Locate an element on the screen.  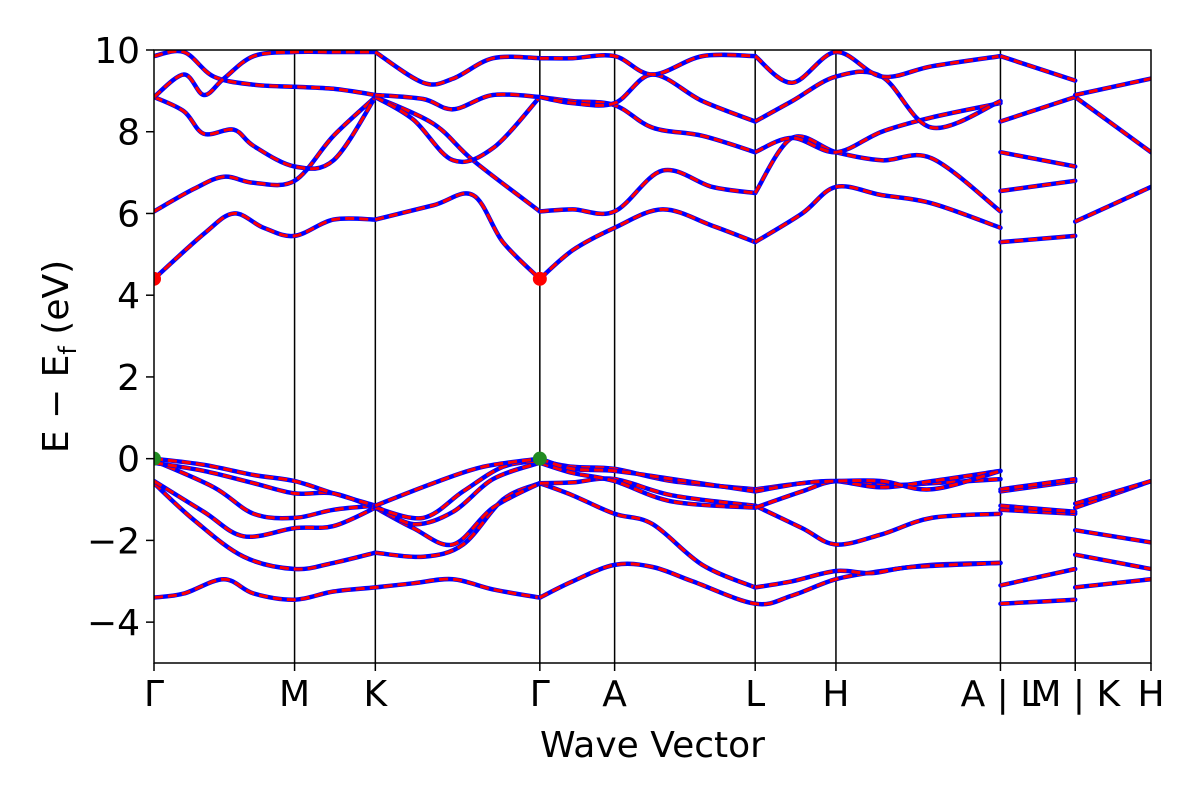
x-tick-label: K is located at coordinates (376, 694).